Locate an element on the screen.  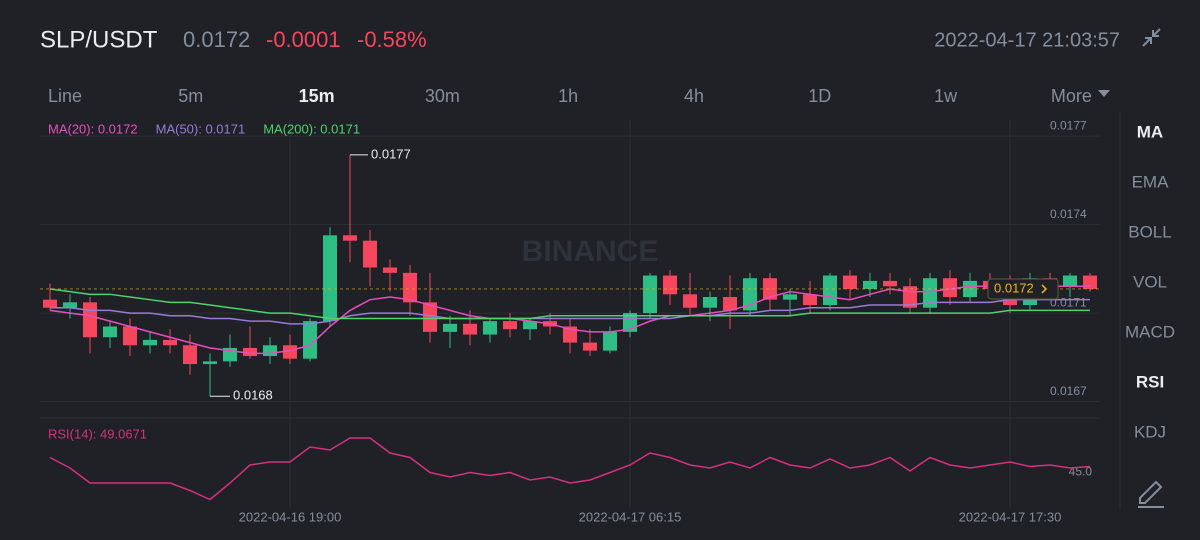
last-price-label: 0.0172 is located at coordinates (1014, 287).